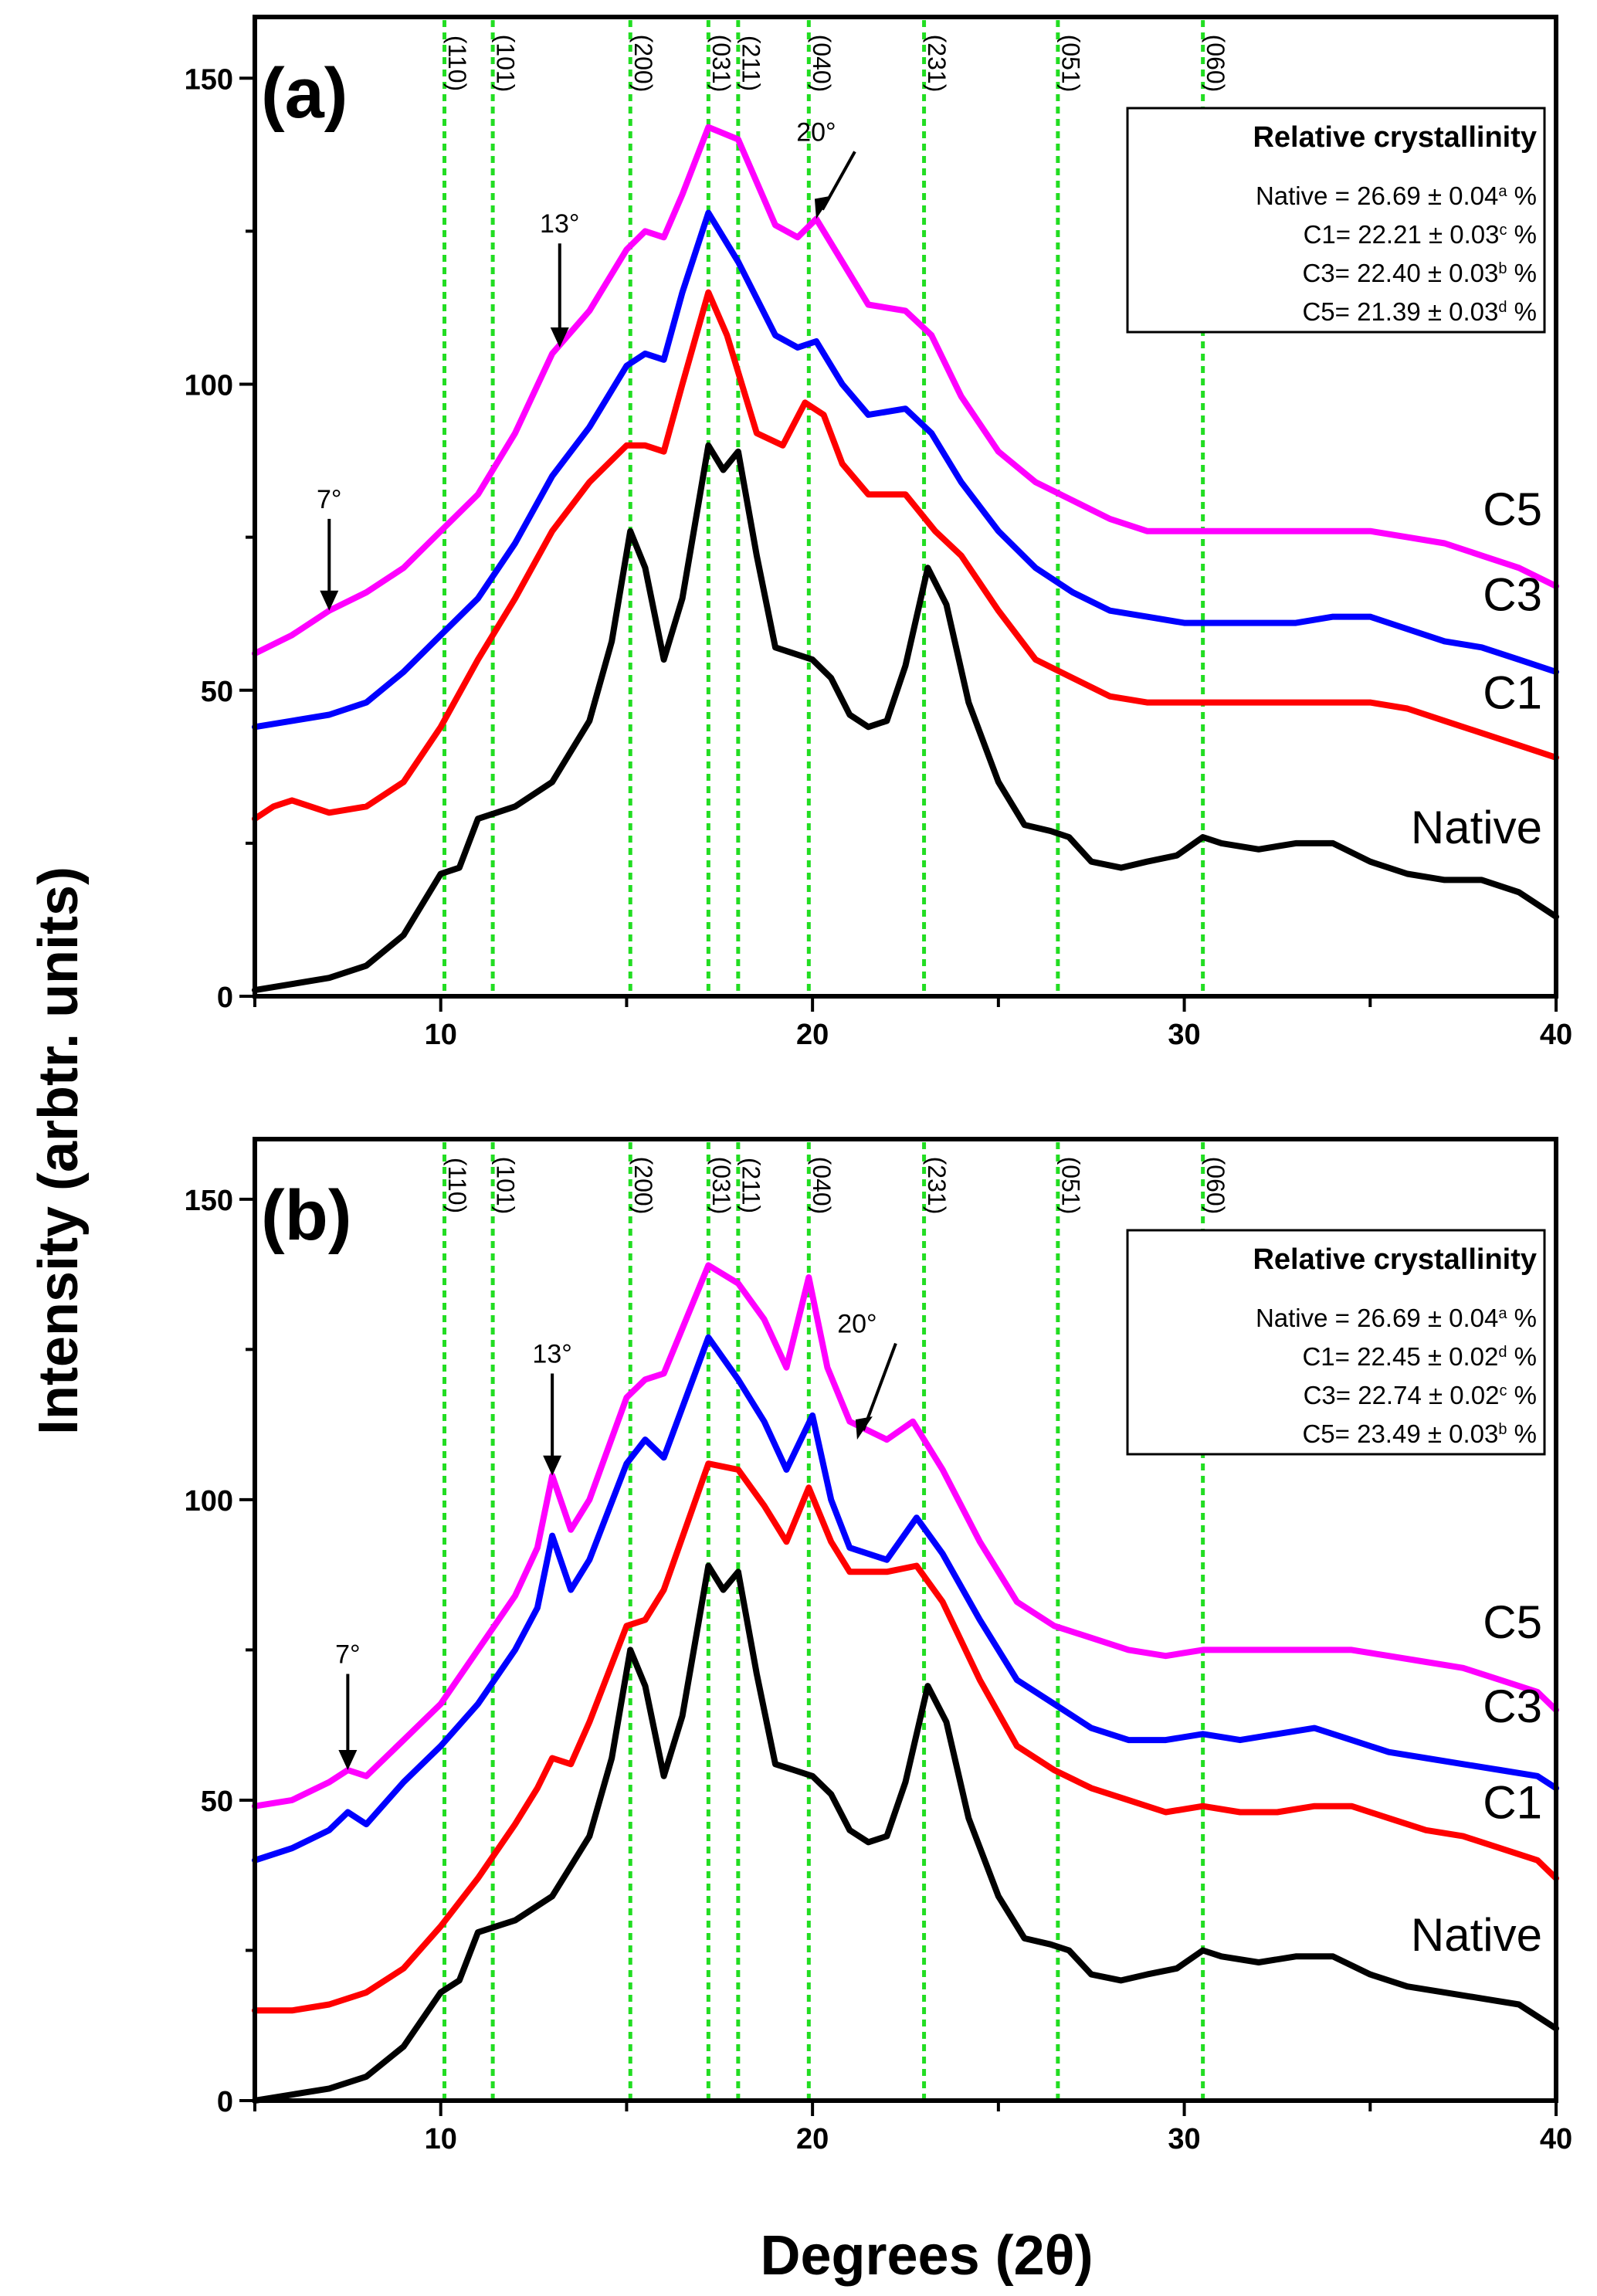 This screenshot has width=1597, height=2296. What do you see at coordinates (1419, 311) in the screenshot?
I see `legend-entry: C5= 21.39 ± 0.03d %` at bounding box center [1419, 311].